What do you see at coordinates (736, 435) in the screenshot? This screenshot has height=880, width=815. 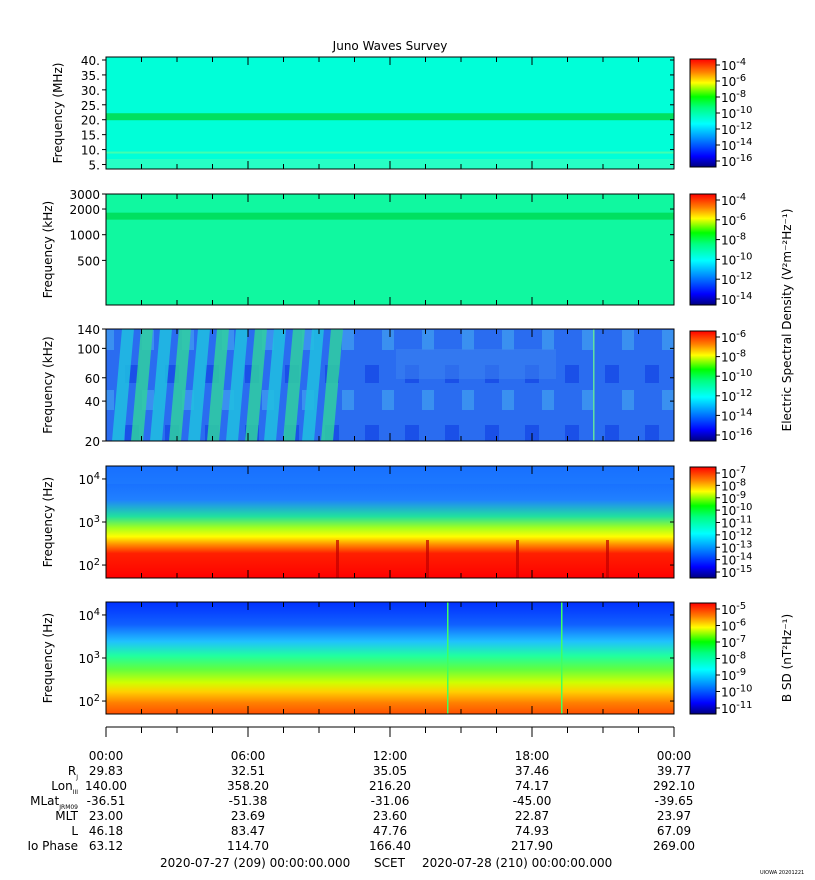 I see `colorbar-tick-label: 10⁻¹⁶` at bounding box center [736, 435].